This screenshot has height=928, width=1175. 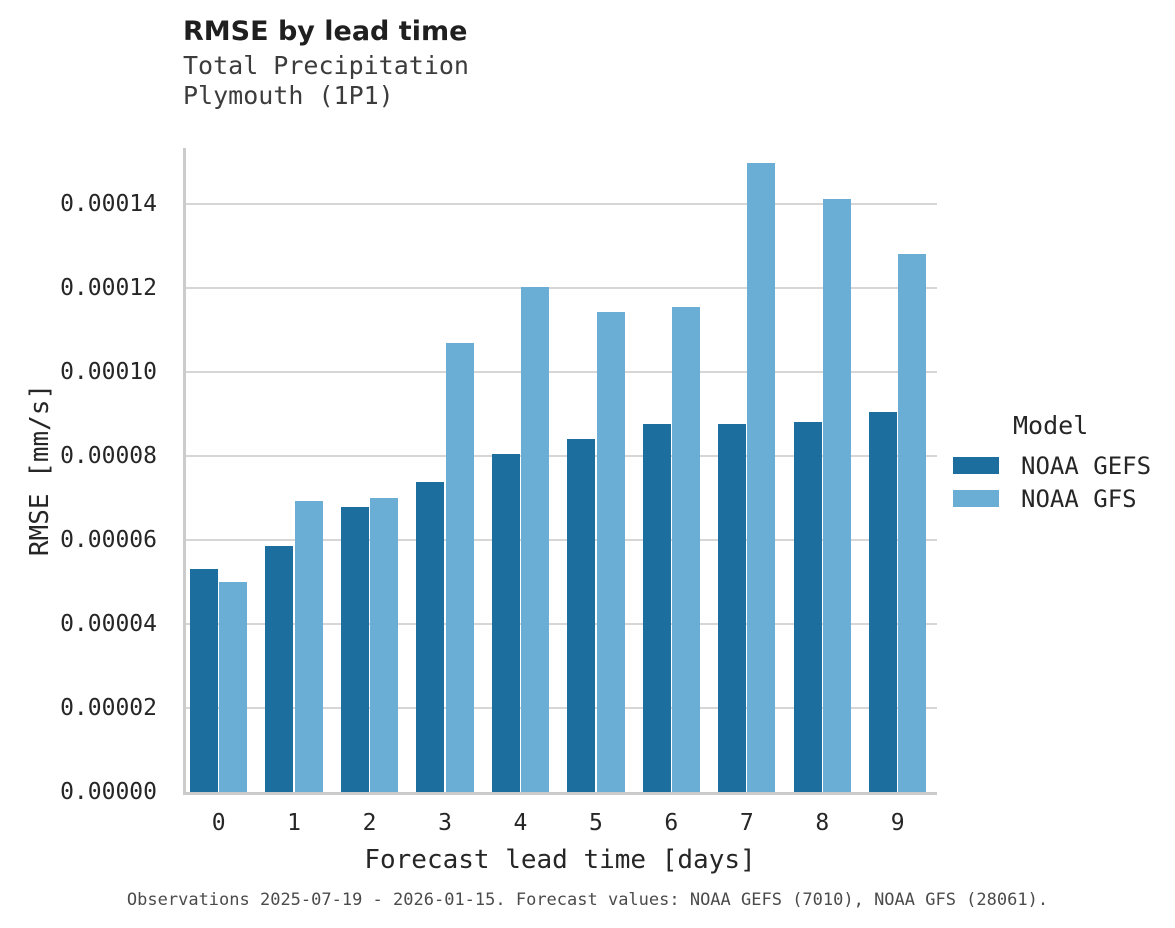 What do you see at coordinates (1051, 425) in the screenshot?
I see `legend-title: Model` at bounding box center [1051, 425].